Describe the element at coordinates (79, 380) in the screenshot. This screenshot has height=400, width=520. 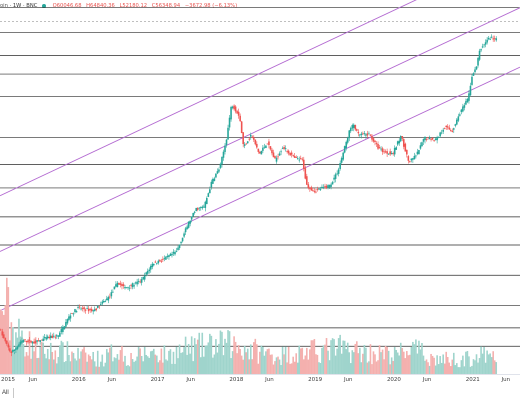
I see `time-axis-label: 2016` at that location.